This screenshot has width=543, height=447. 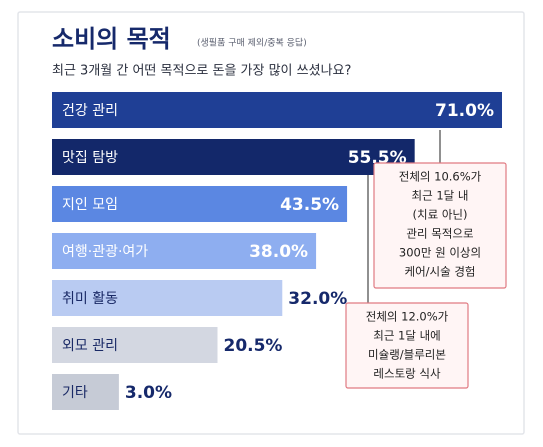 What do you see at coordinates (407, 355) in the screenshot?
I see `annotation-text: 미슐랭/블루리본` at bounding box center [407, 355].